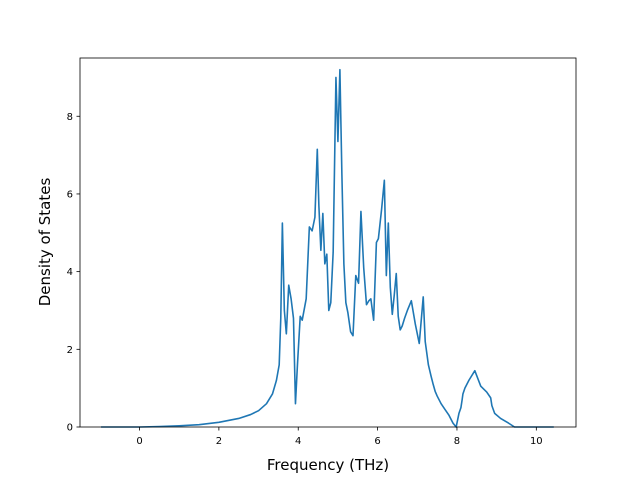 The image size is (640, 480). What do you see at coordinates (70, 195) in the screenshot?
I see `y-tick-label: 6` at bounding box center [70, 195].